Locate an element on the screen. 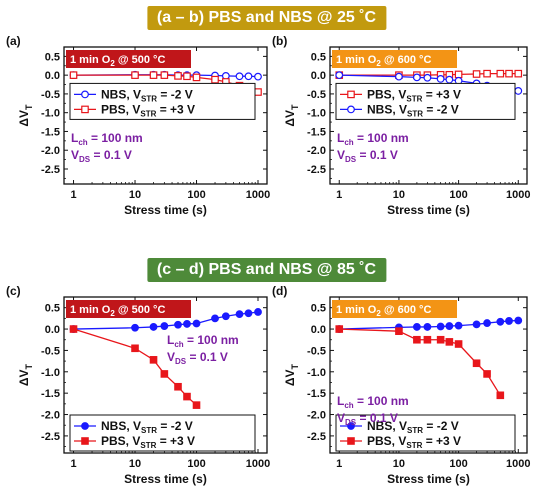 The width and height of the screenshot is (533, 504). legend-label-value: = -2 V is located at coordinates (441, 109).